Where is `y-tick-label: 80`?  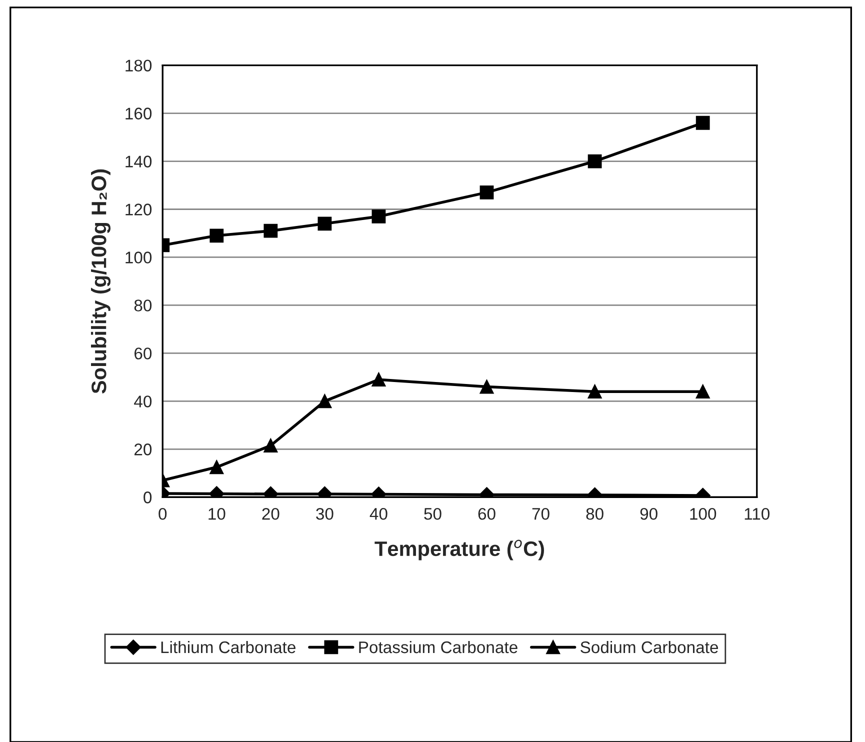
y-tick-label: 80 is located at coordinates (143, 306).